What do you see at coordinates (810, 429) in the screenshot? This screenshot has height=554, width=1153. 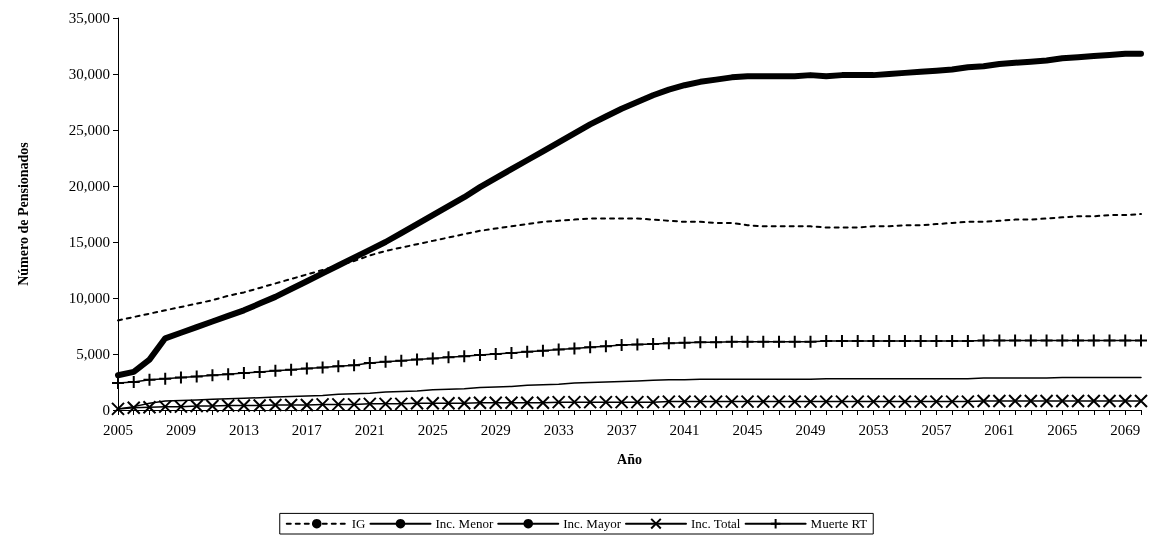 I see `x-tick-label: 2049` at bounding box center [810, 429].